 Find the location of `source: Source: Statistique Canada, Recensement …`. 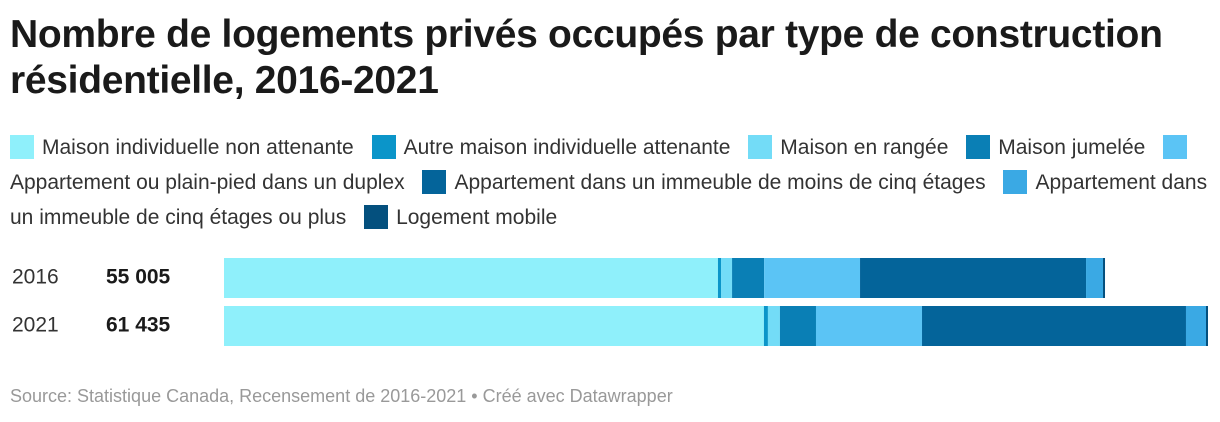

source: Source: Statistique Canada, Recensement … is located at coordinates (341, 396).